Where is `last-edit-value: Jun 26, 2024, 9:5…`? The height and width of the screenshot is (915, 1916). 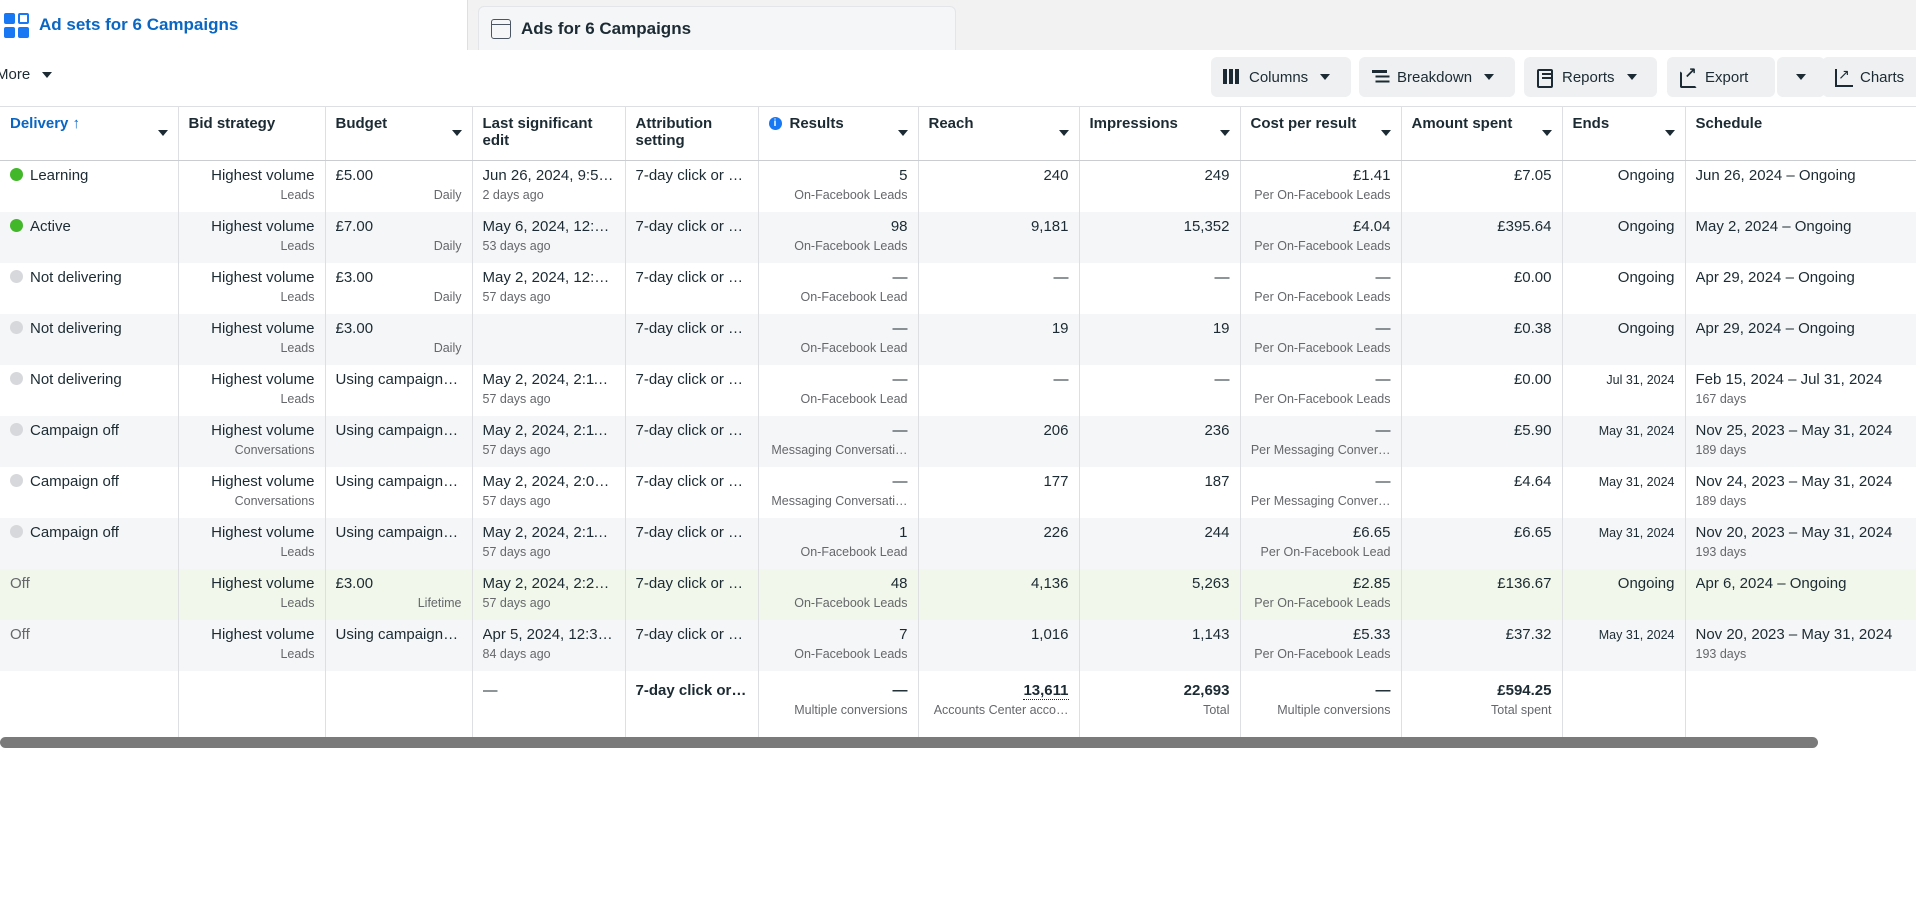
last-edit-value: Jun 26, 2024, 9:5… is located at coordinates (548, 175).